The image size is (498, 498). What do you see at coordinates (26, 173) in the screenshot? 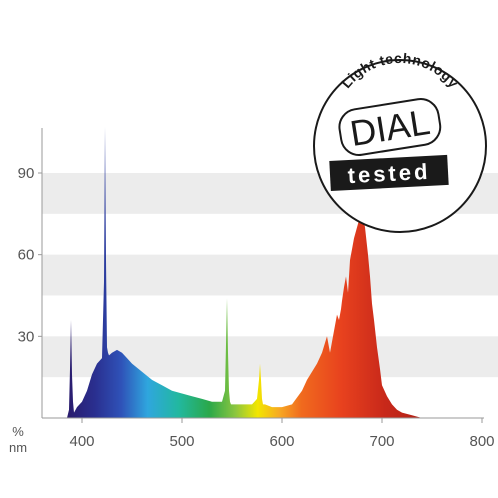
I see `y-tick-label: 90` at bounding box center [26, 173].